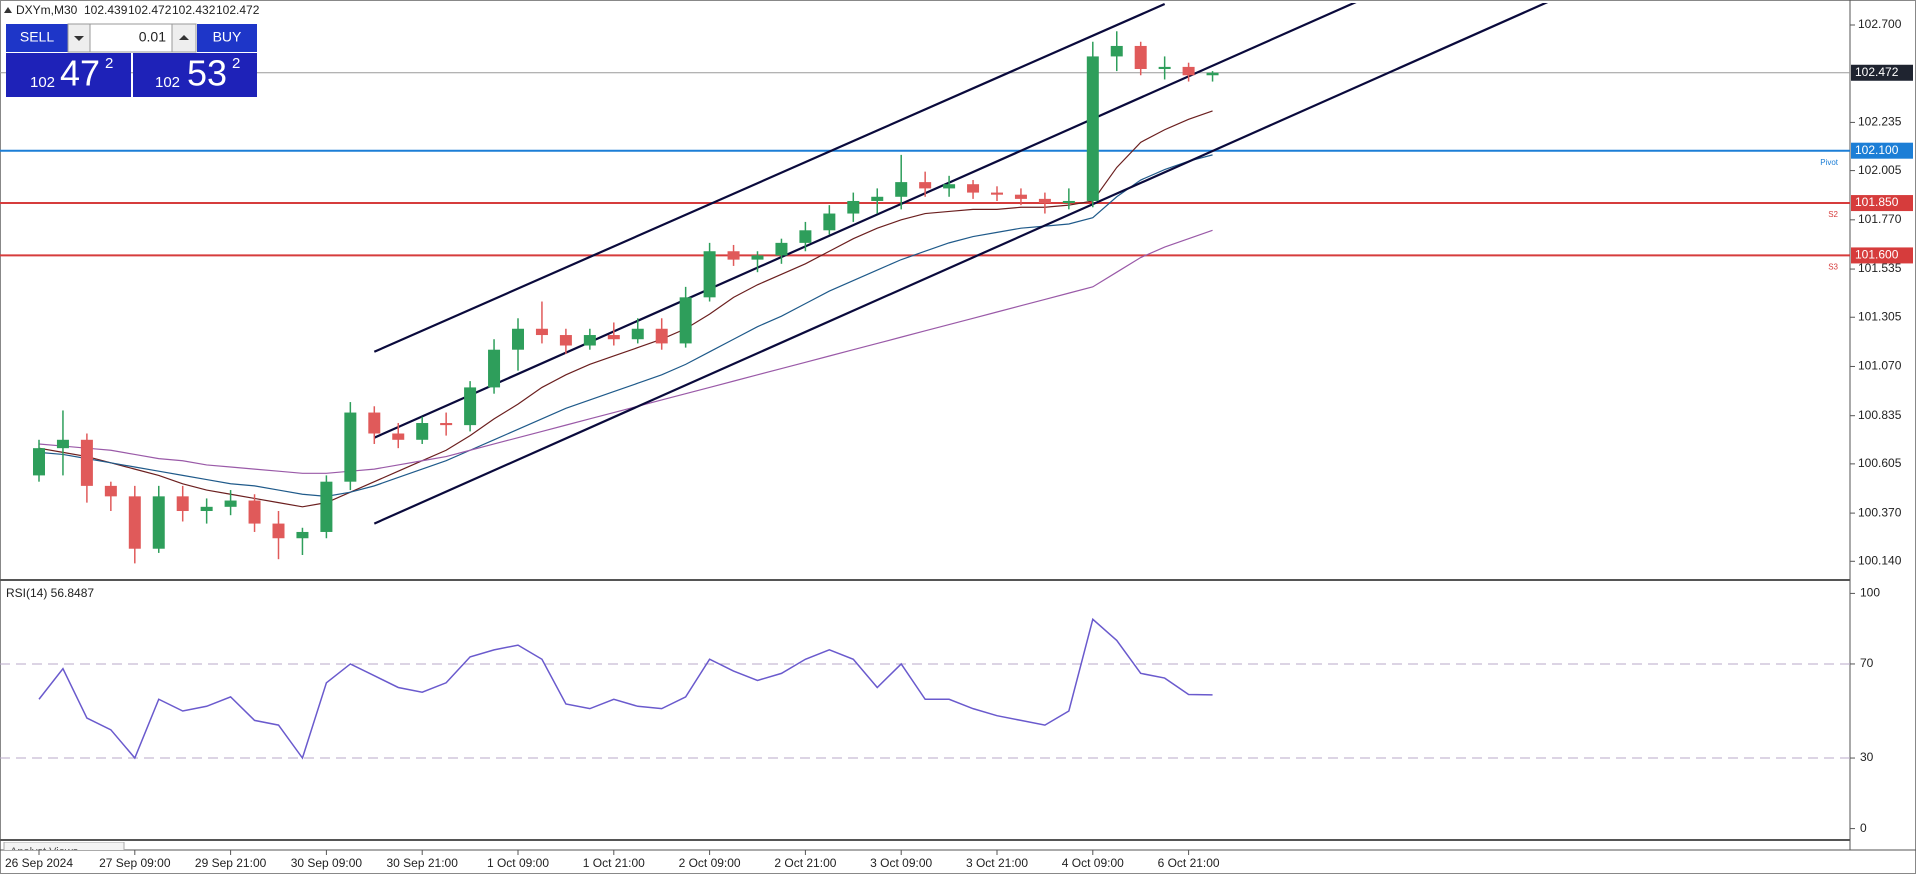 This screenshot has width=1916, height=874. I want to click on footer-label: Analyst Views, so click(44, 852).